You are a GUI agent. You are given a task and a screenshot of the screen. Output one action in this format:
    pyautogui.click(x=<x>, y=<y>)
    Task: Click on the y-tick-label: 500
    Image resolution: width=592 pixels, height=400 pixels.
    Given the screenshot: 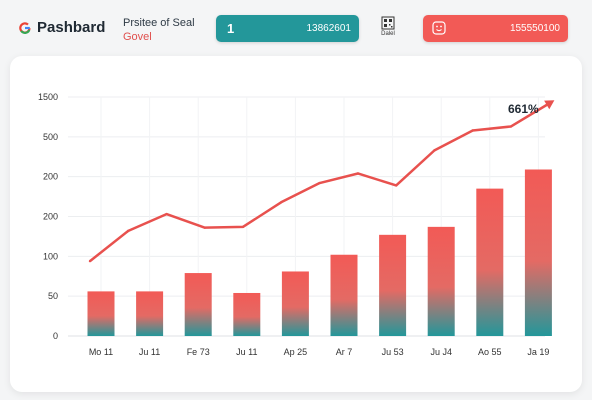 What is the action you would take?
    pyautogui.click(x=50, y=137)
    